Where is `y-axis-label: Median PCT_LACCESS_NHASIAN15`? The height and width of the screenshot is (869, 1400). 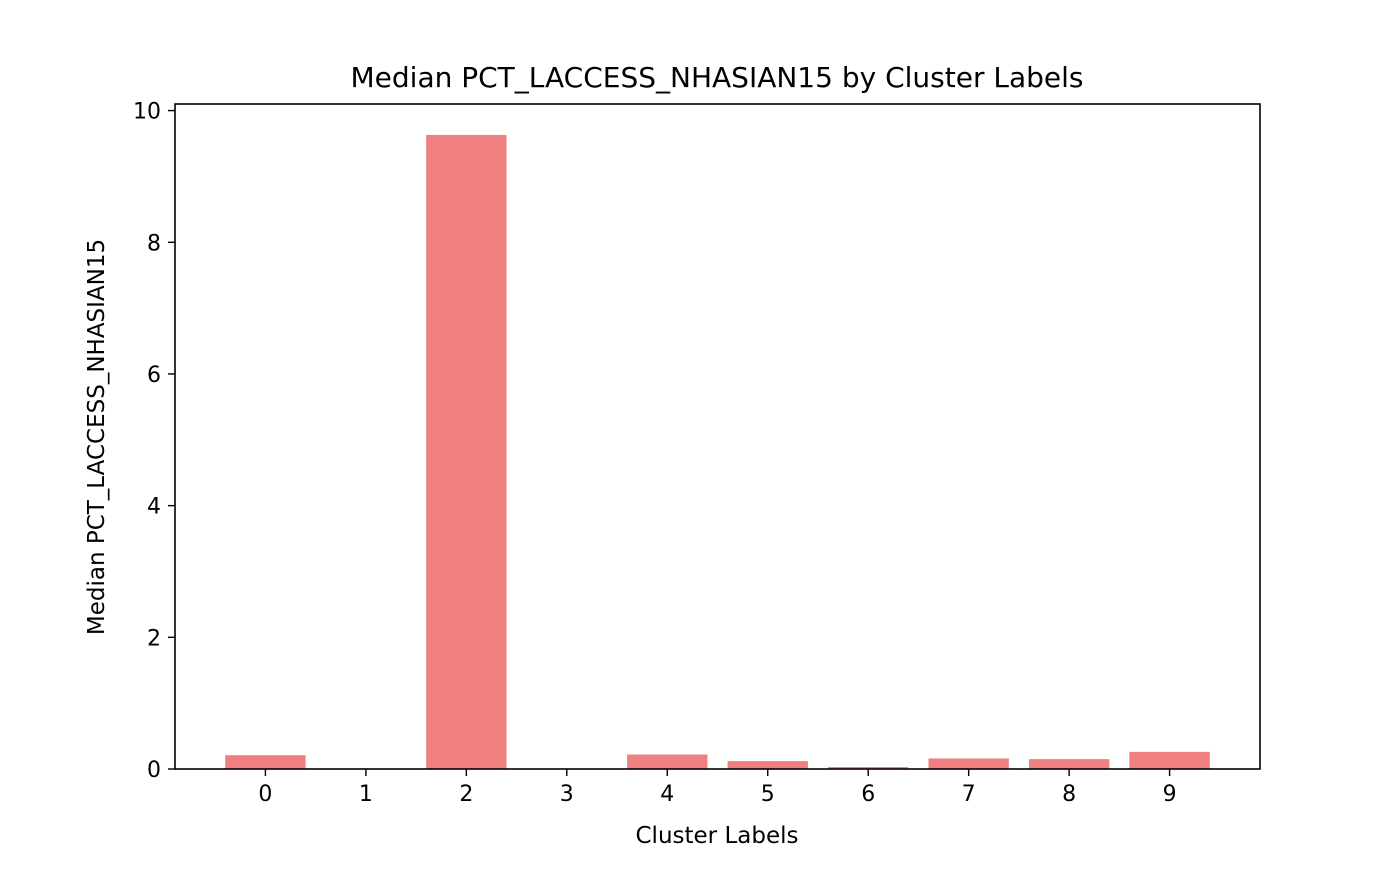
y-axis-label: Median PCT_LACCESS_NHASIAN15 is located at coordinates (97, 437).